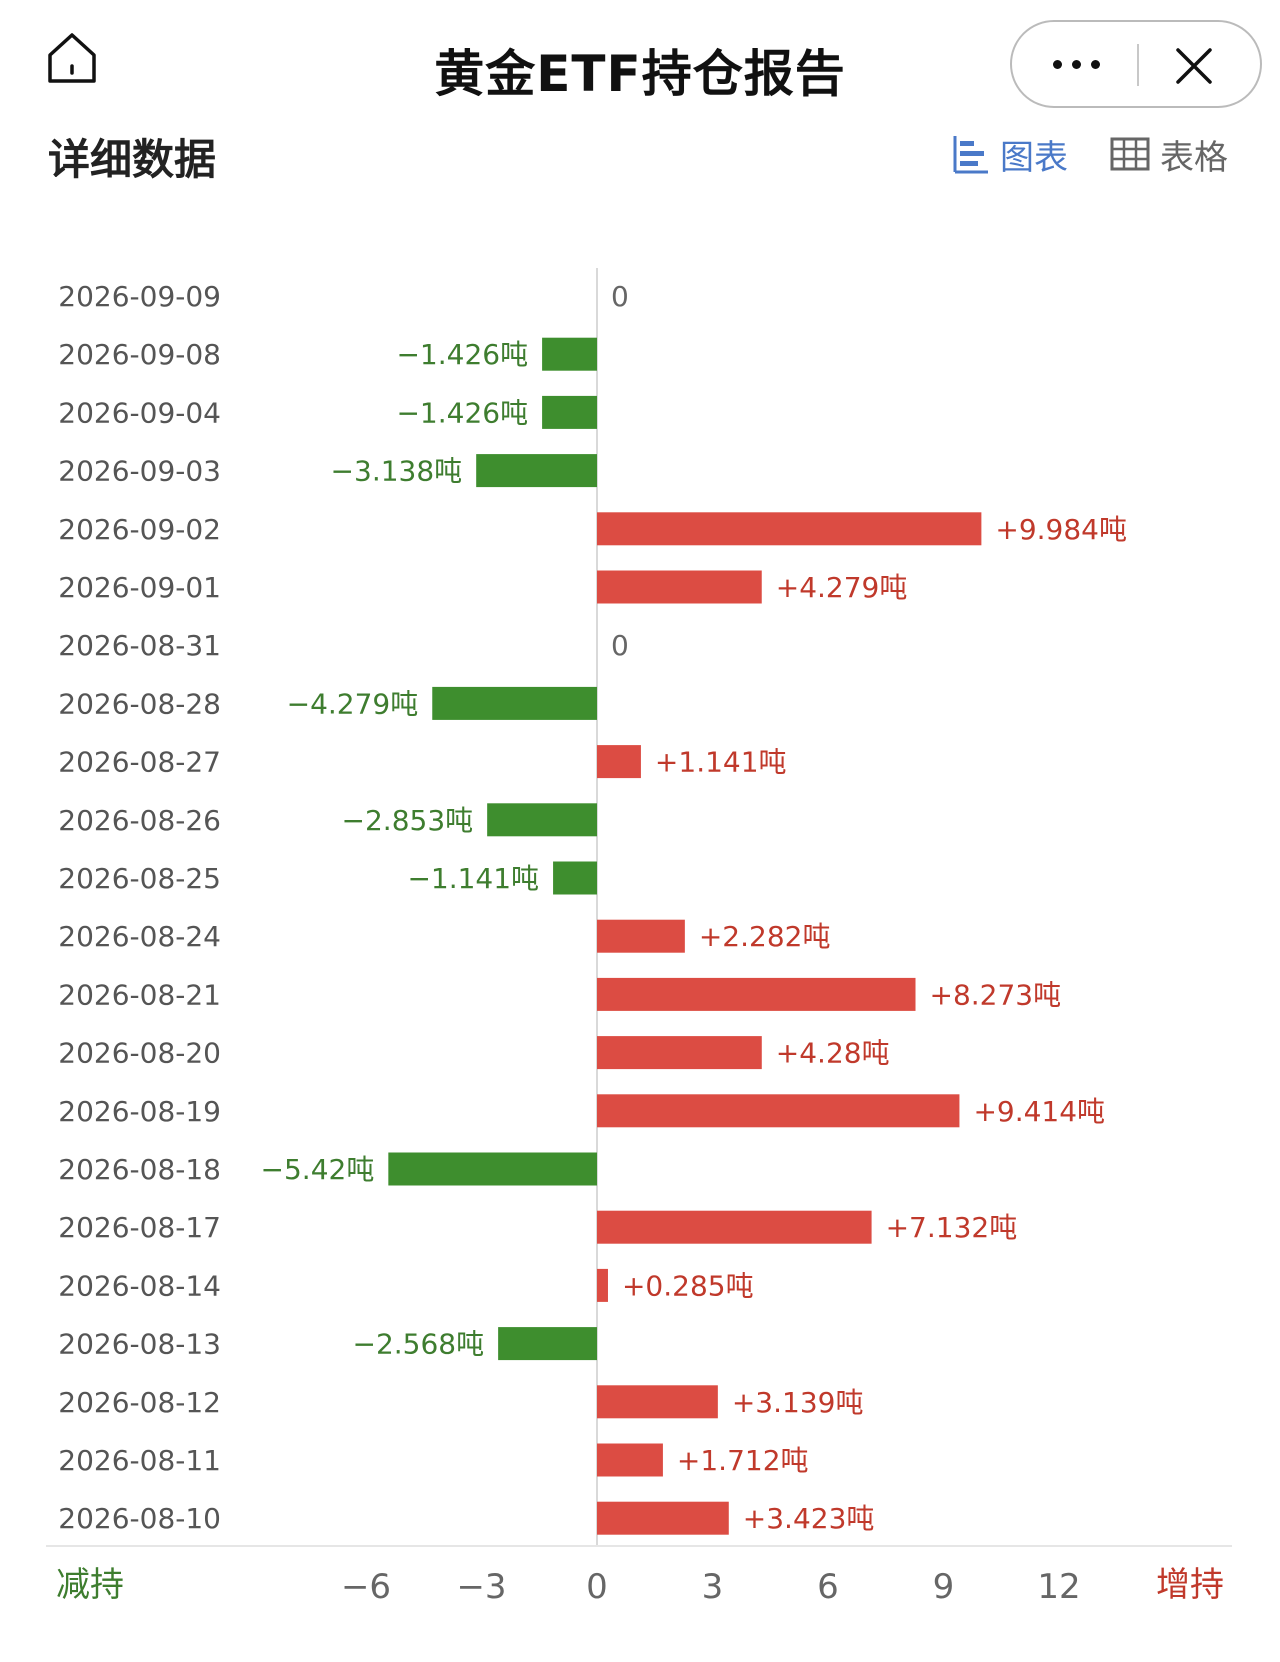  I want to click on x-tick-label: 3, so click(713, 1587).